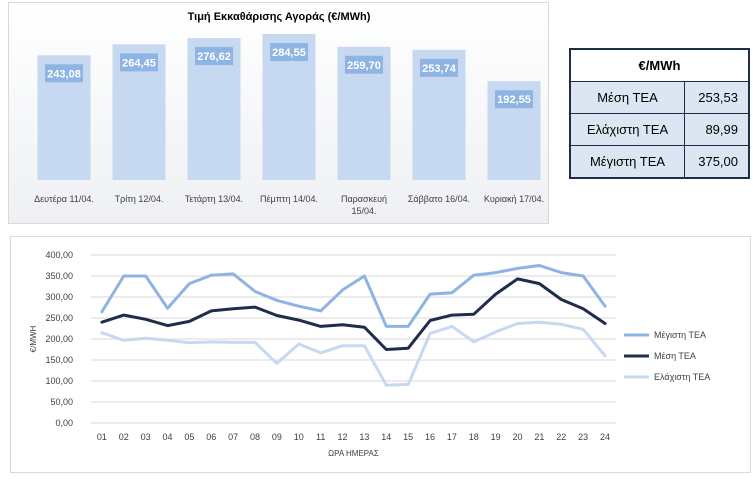  I want to click on bar-value-label: 264,45, so click(139, 63).